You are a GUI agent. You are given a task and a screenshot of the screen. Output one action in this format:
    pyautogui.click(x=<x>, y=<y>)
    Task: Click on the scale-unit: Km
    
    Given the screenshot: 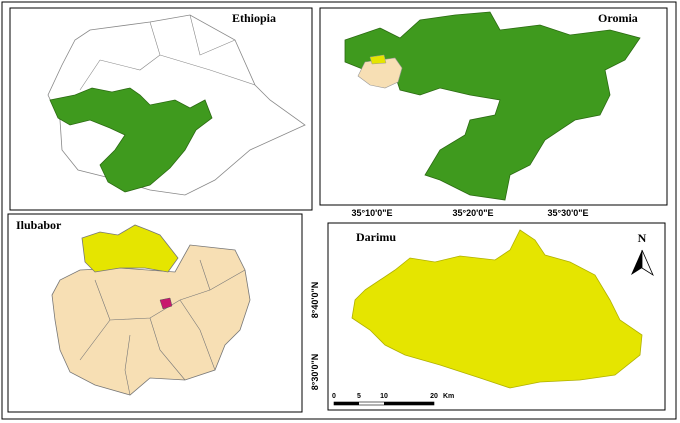 What is the action you would take?
    pyautogui.click(x=448, y=396)
    